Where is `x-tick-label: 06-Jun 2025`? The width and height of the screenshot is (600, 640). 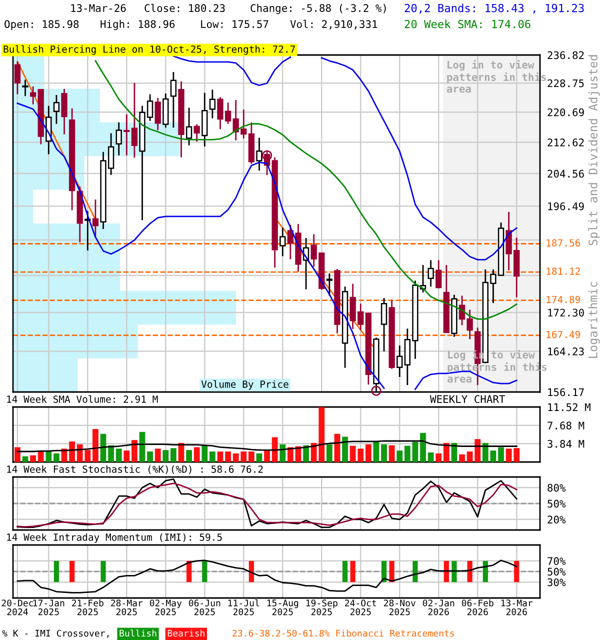 x-tick-label: 06-Jun 2025 is located at coordinates (204, 608).